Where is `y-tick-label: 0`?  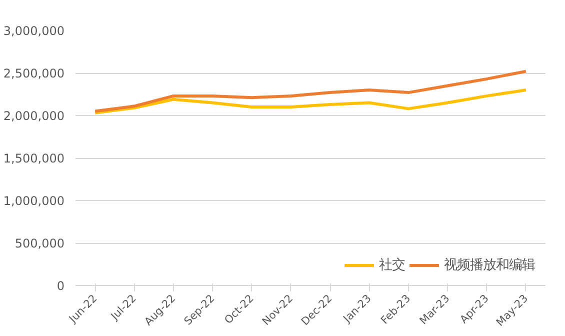
y-tick-label: 0 is located at coordinates (60, 286).